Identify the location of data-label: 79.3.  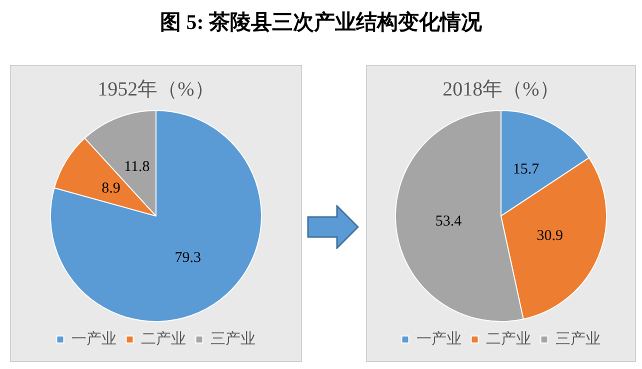
(188, 258).